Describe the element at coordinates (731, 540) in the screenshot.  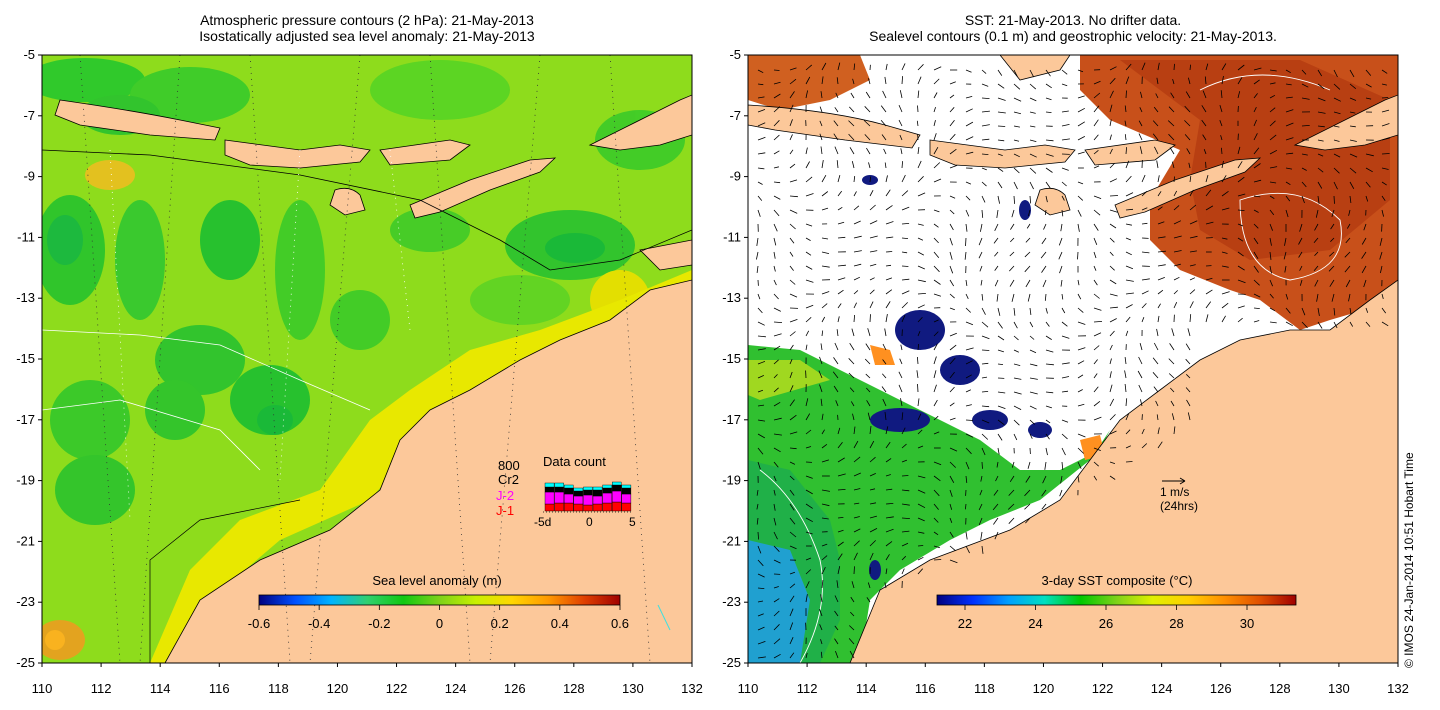
I see `sst-map-lat-label: -21` at that location.